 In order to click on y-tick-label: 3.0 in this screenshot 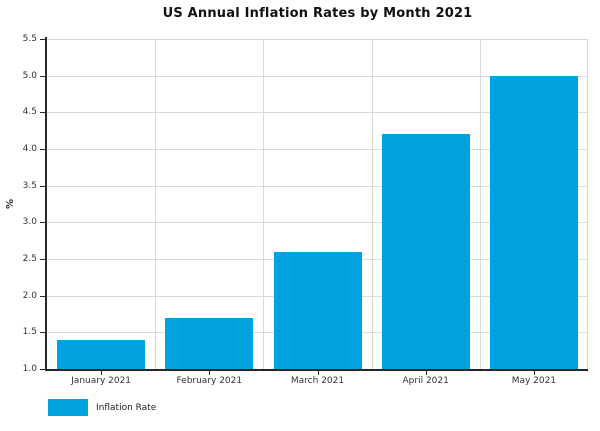, I will do `click(29, 222)`.